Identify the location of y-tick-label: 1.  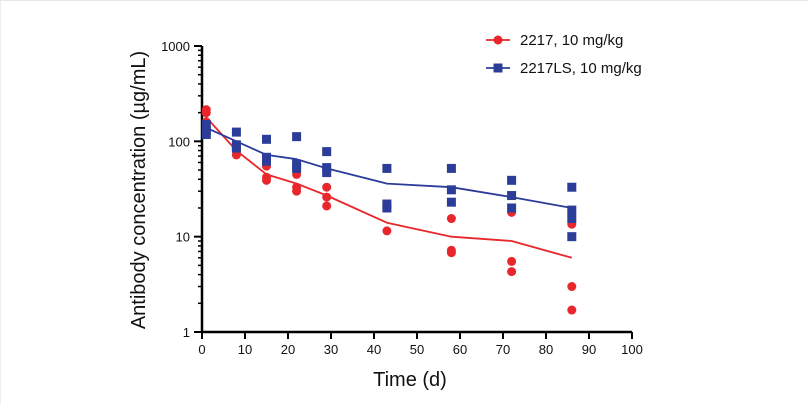
(186, 332).